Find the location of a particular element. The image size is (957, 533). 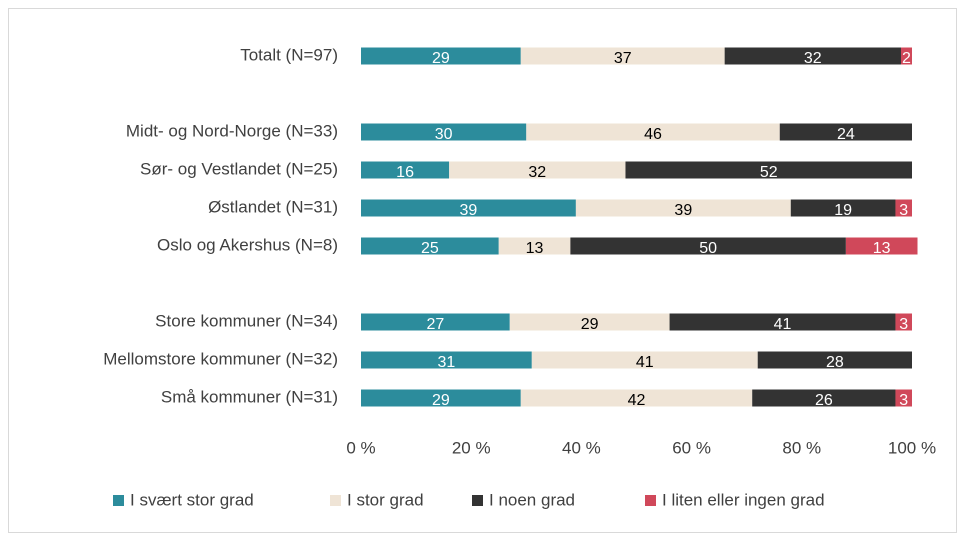

y-tick-label: Oslo og Akershus (N=8) is located at coordinates (247, 244).